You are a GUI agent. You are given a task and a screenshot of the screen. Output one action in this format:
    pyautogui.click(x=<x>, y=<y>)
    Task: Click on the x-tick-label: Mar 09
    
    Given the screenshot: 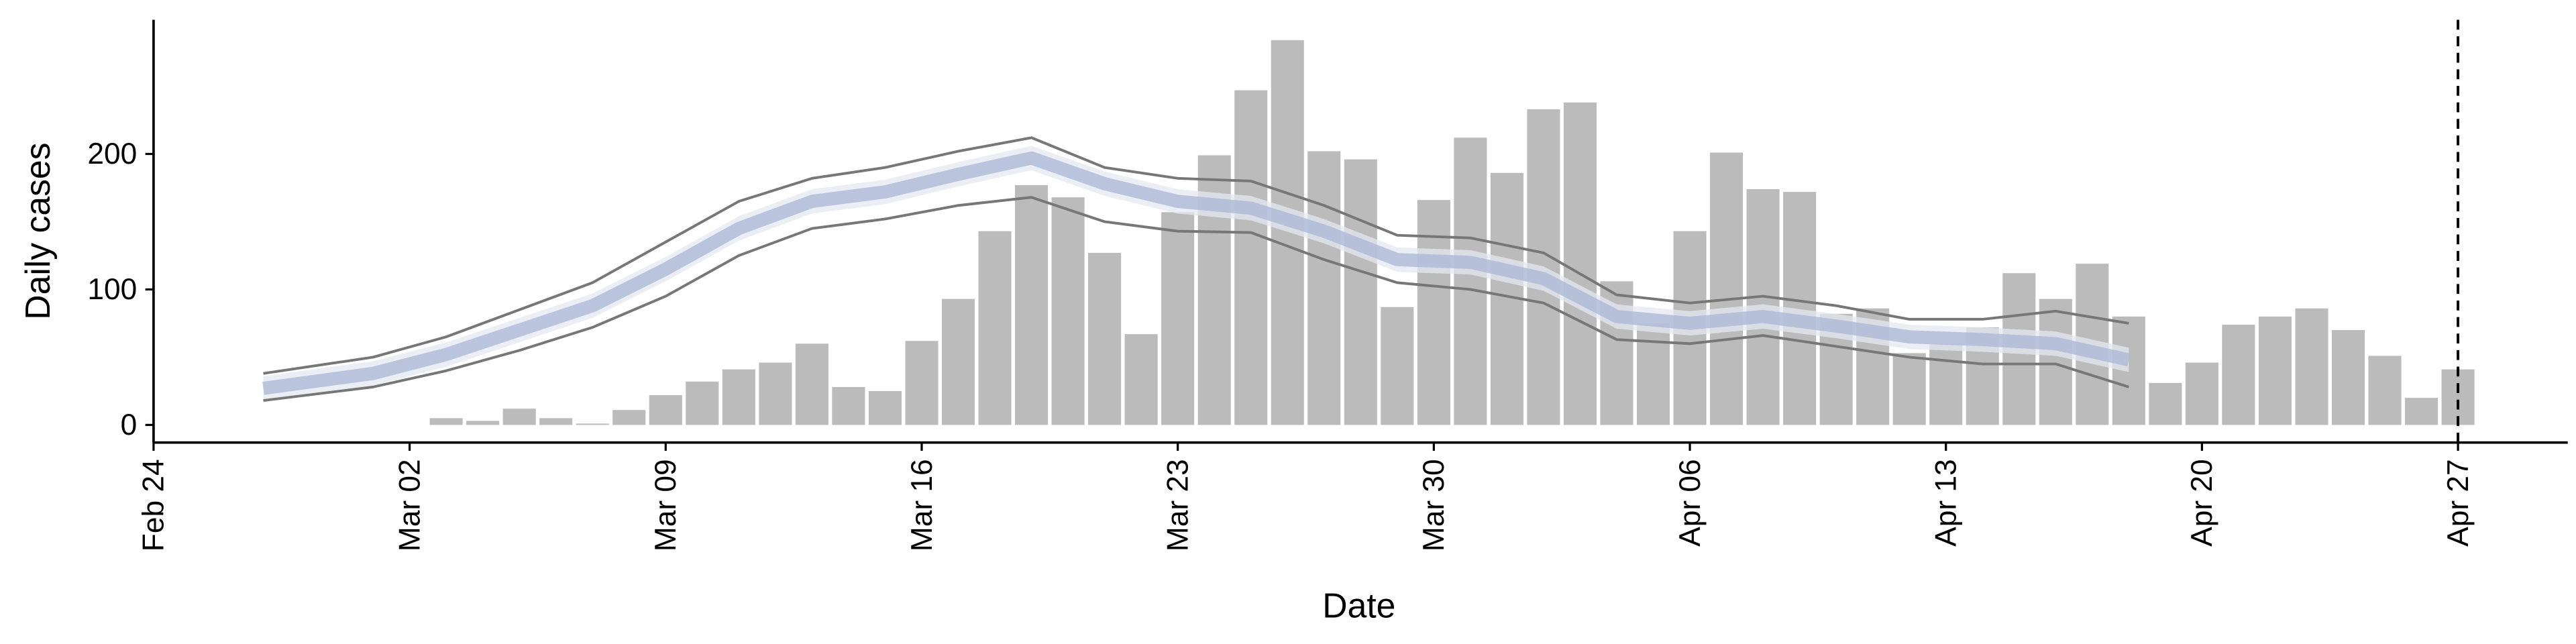 What is the action you would take?
    pyautogui.click(x=665, y=505)
    